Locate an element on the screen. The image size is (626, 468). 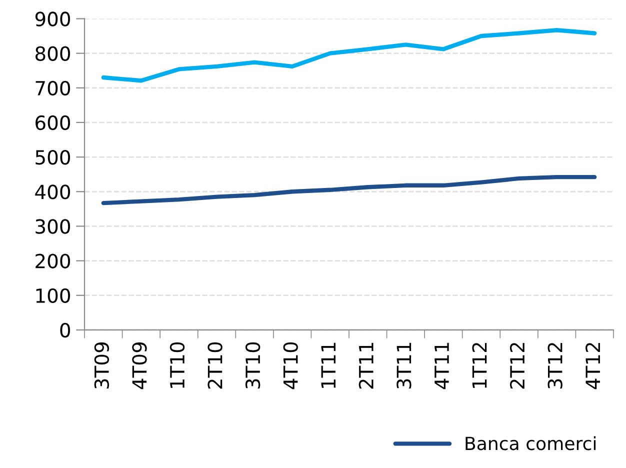
y-tick-label: 300 is located at coordinates (53, 226).